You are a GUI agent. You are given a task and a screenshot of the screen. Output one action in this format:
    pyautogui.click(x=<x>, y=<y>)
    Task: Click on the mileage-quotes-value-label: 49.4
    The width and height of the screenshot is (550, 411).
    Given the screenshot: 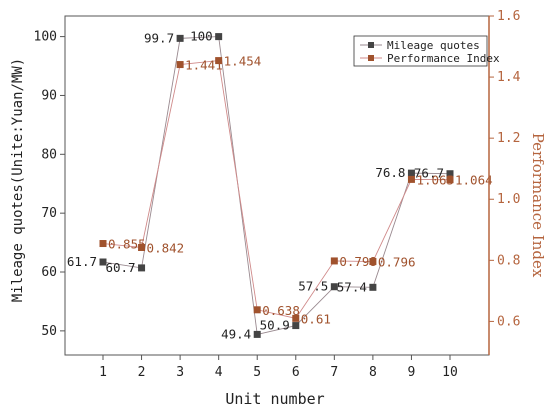 What is the action you would take?
    pyautogui.click(x=236, y=333)
    